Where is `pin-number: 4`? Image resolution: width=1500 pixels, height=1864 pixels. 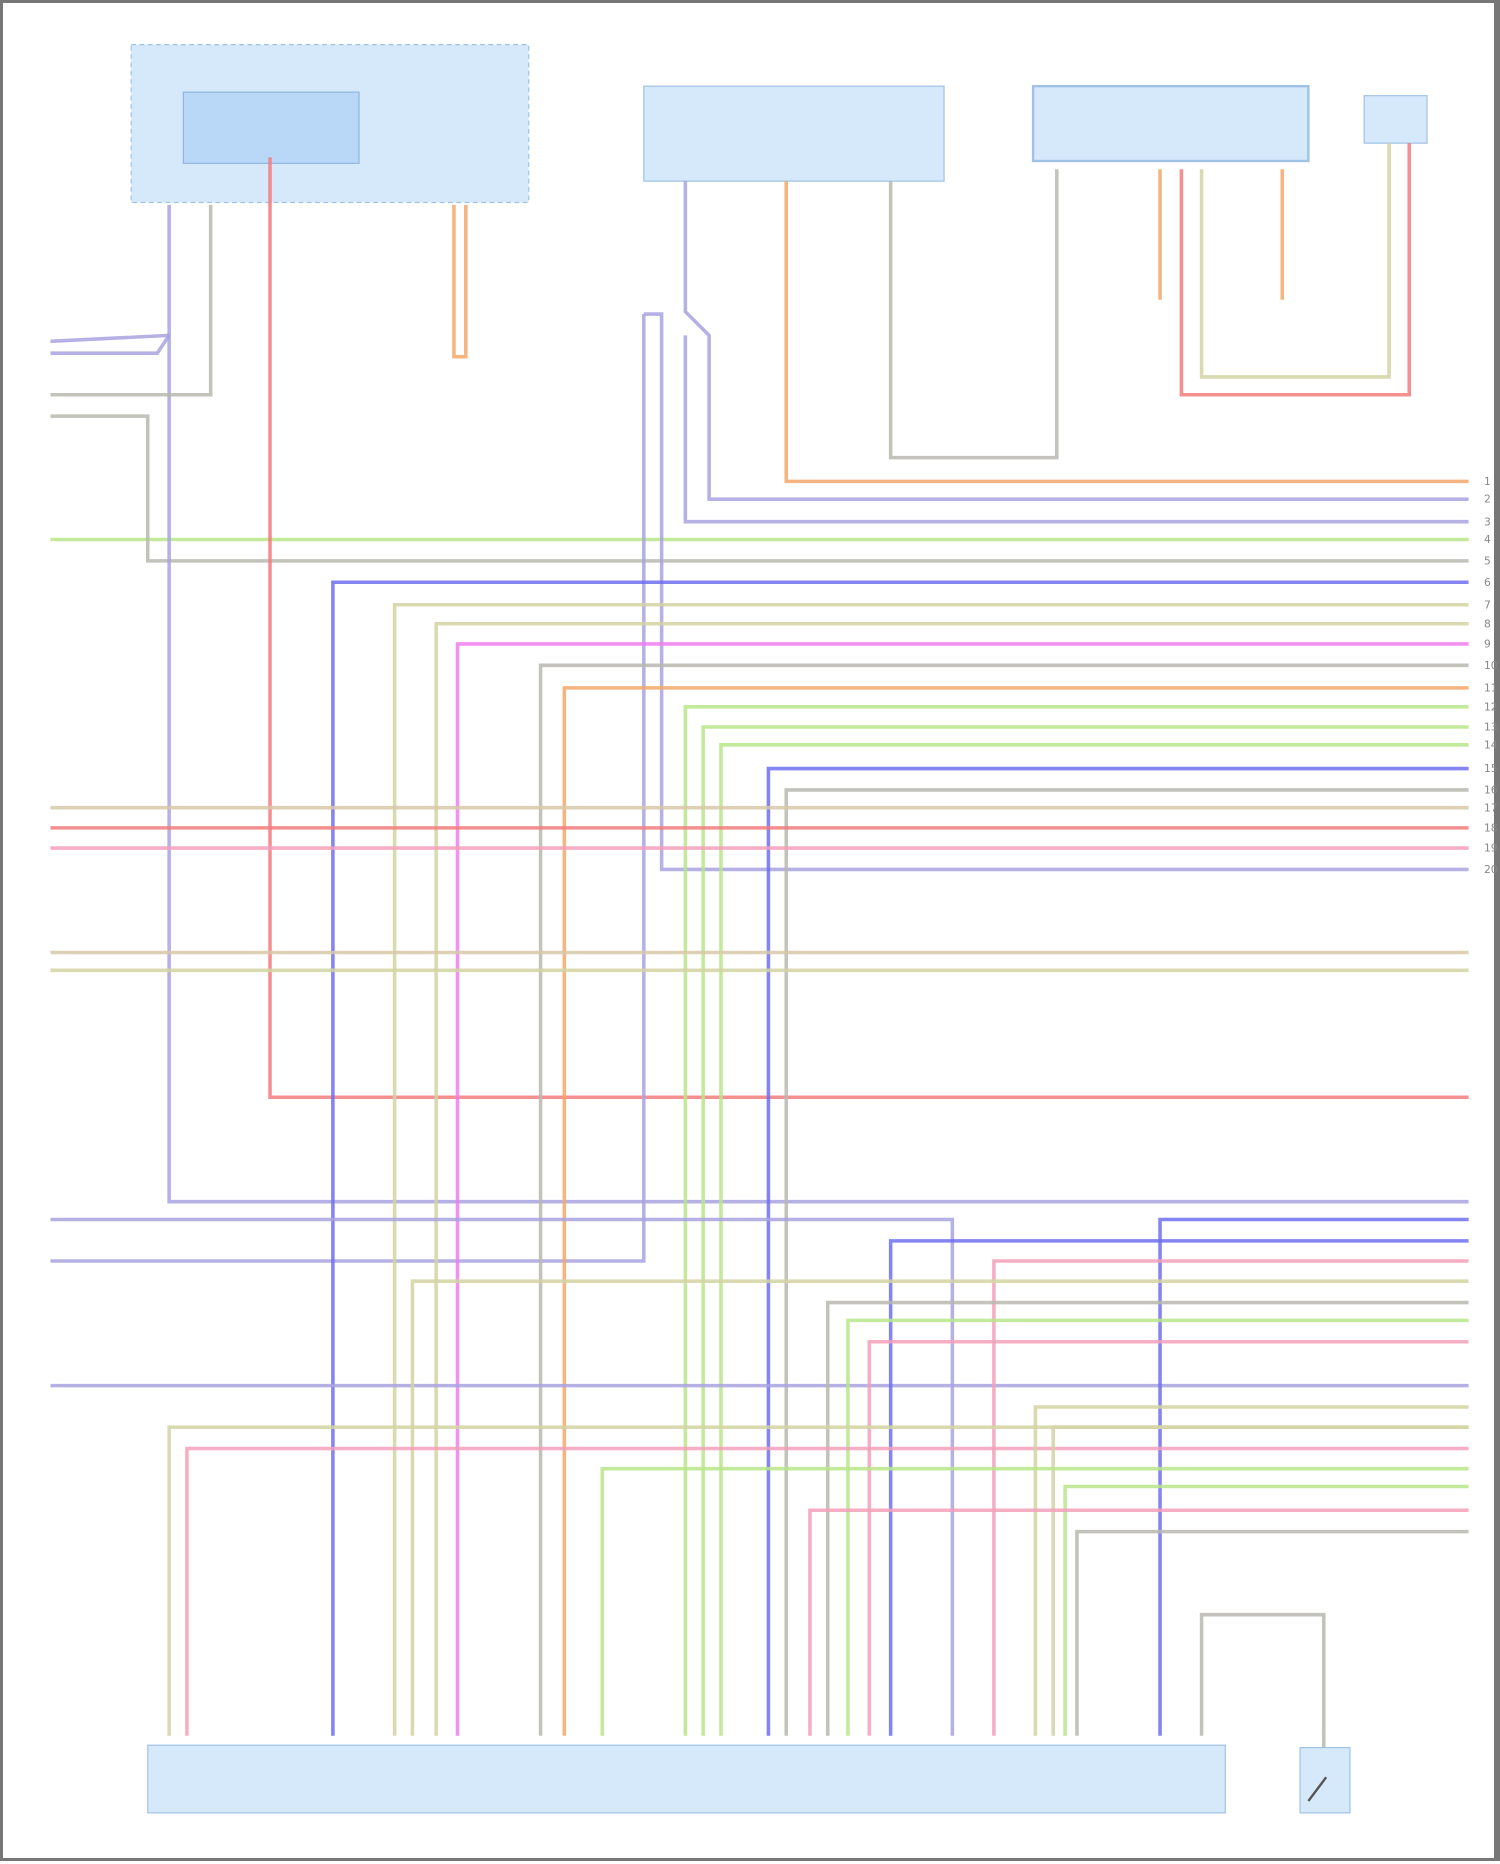 pin-number: 4 is located at coordinates (1487, 539).